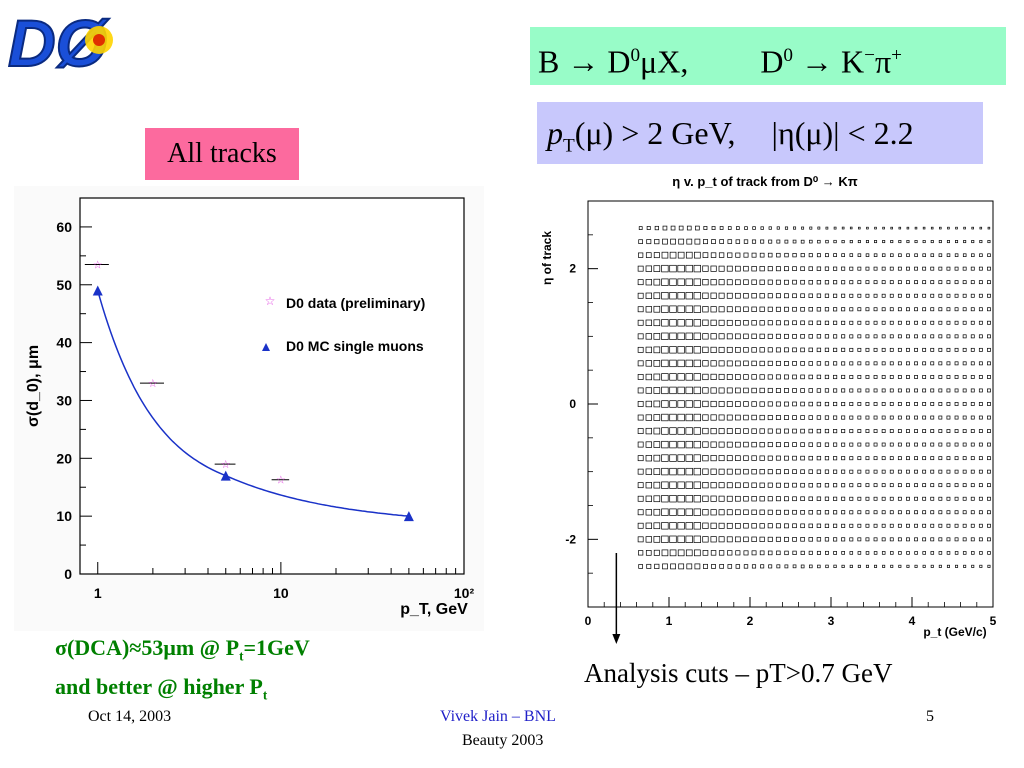 This screenshot has height=768, width=1024. I want to click on y-tick-label: 60, so click(64, 227).